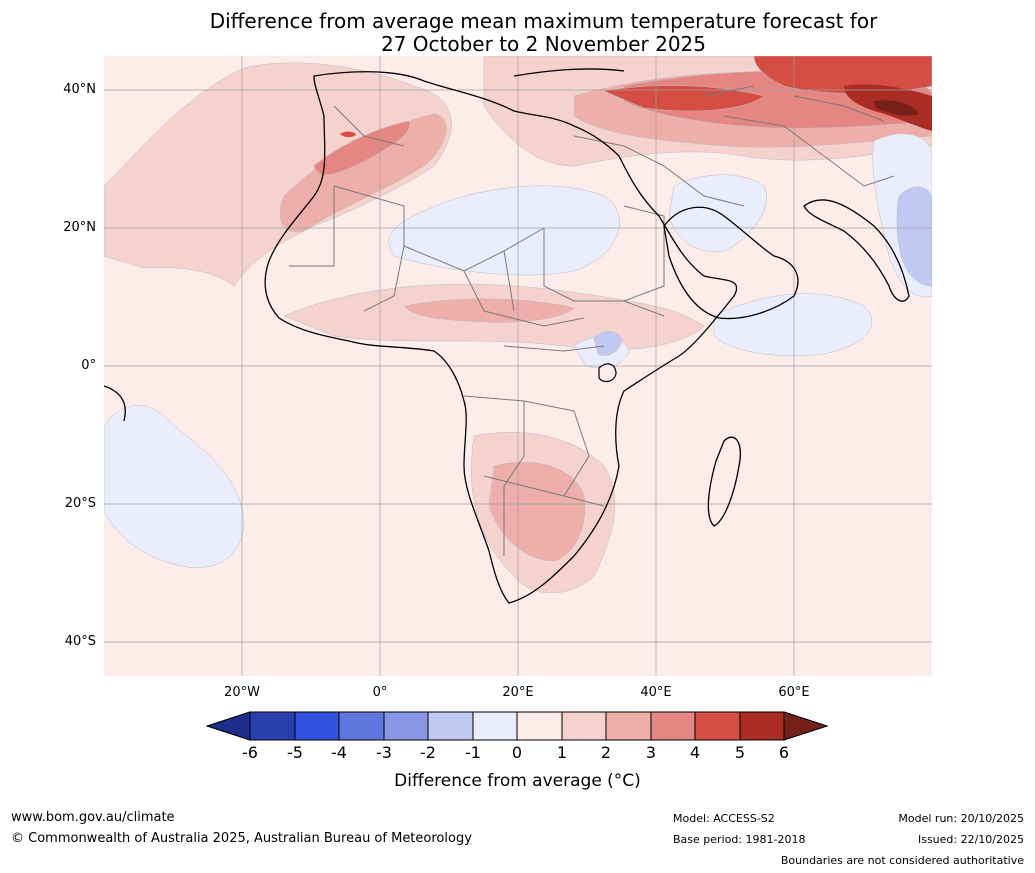 Image resolution: width=1035 pixels, height=873 pixels. I want to click on anomaly-region-morocco-core, so click(362, 147).